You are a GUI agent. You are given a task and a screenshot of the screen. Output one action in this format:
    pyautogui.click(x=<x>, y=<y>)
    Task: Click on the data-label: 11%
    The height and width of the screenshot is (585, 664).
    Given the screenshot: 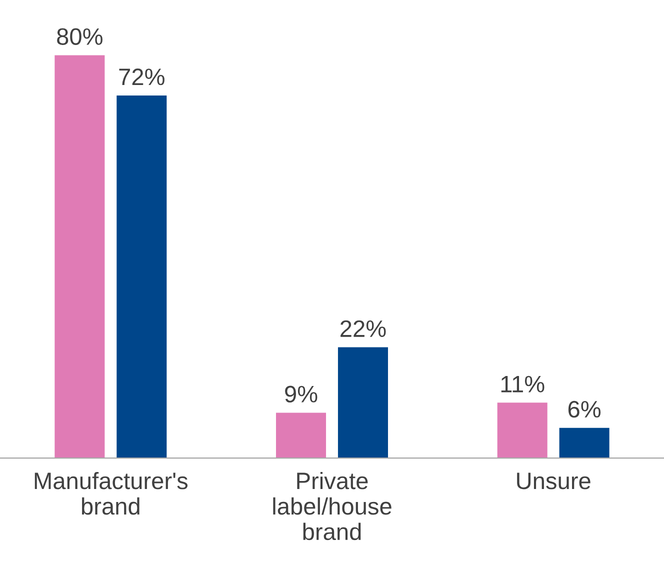 What is the action you would take?
    pyautogui.click(x=522, y=384)
    